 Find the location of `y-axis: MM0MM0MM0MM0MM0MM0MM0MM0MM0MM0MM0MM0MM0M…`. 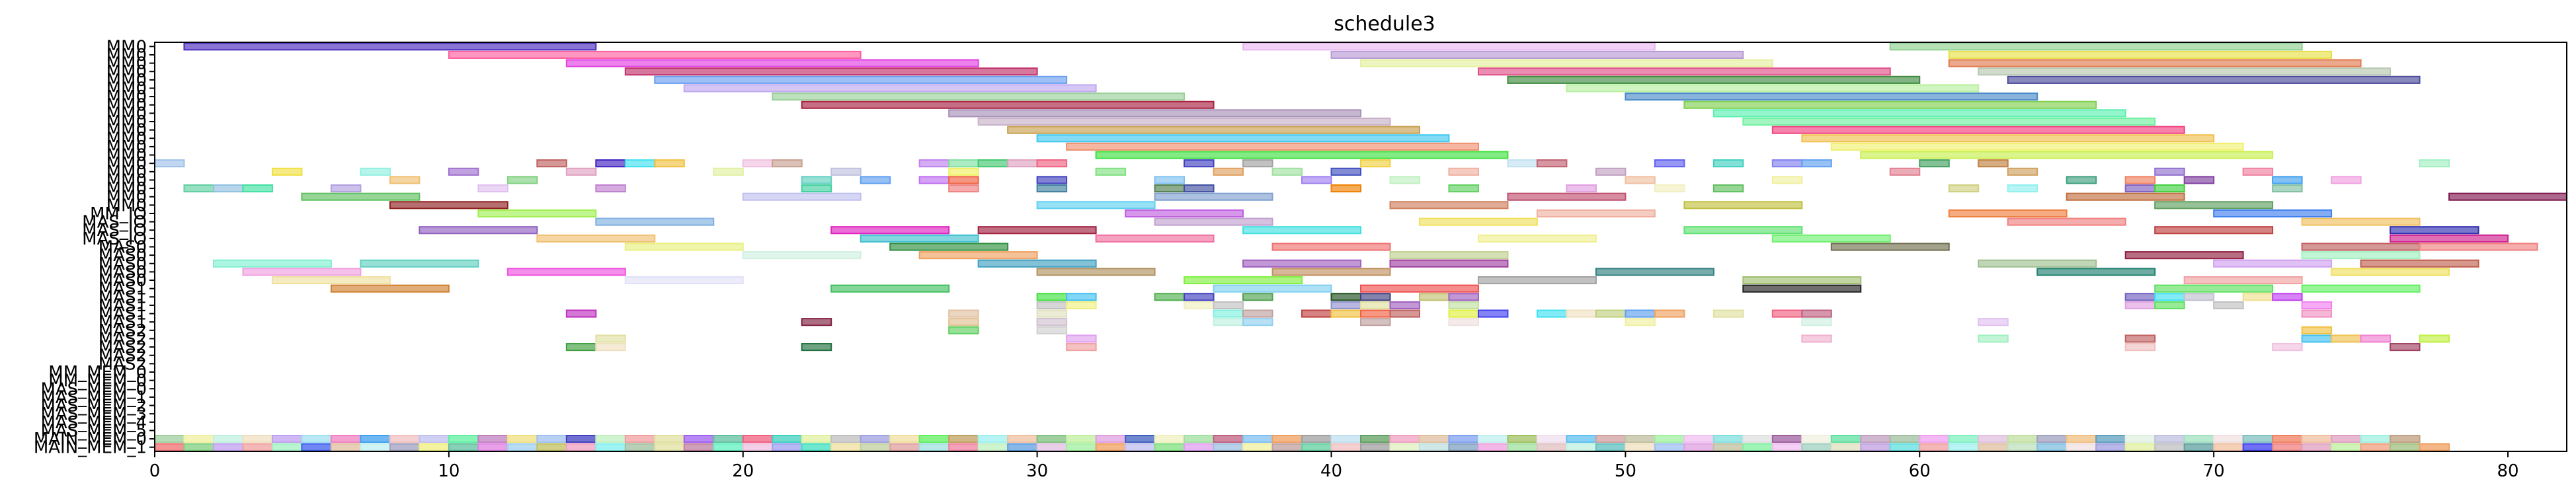

y-axis: MM0MM0MM0MM0MM0MM0MM0MM0MM0MM0MM0MM0MM0M… is located at coordinates (94, 247).